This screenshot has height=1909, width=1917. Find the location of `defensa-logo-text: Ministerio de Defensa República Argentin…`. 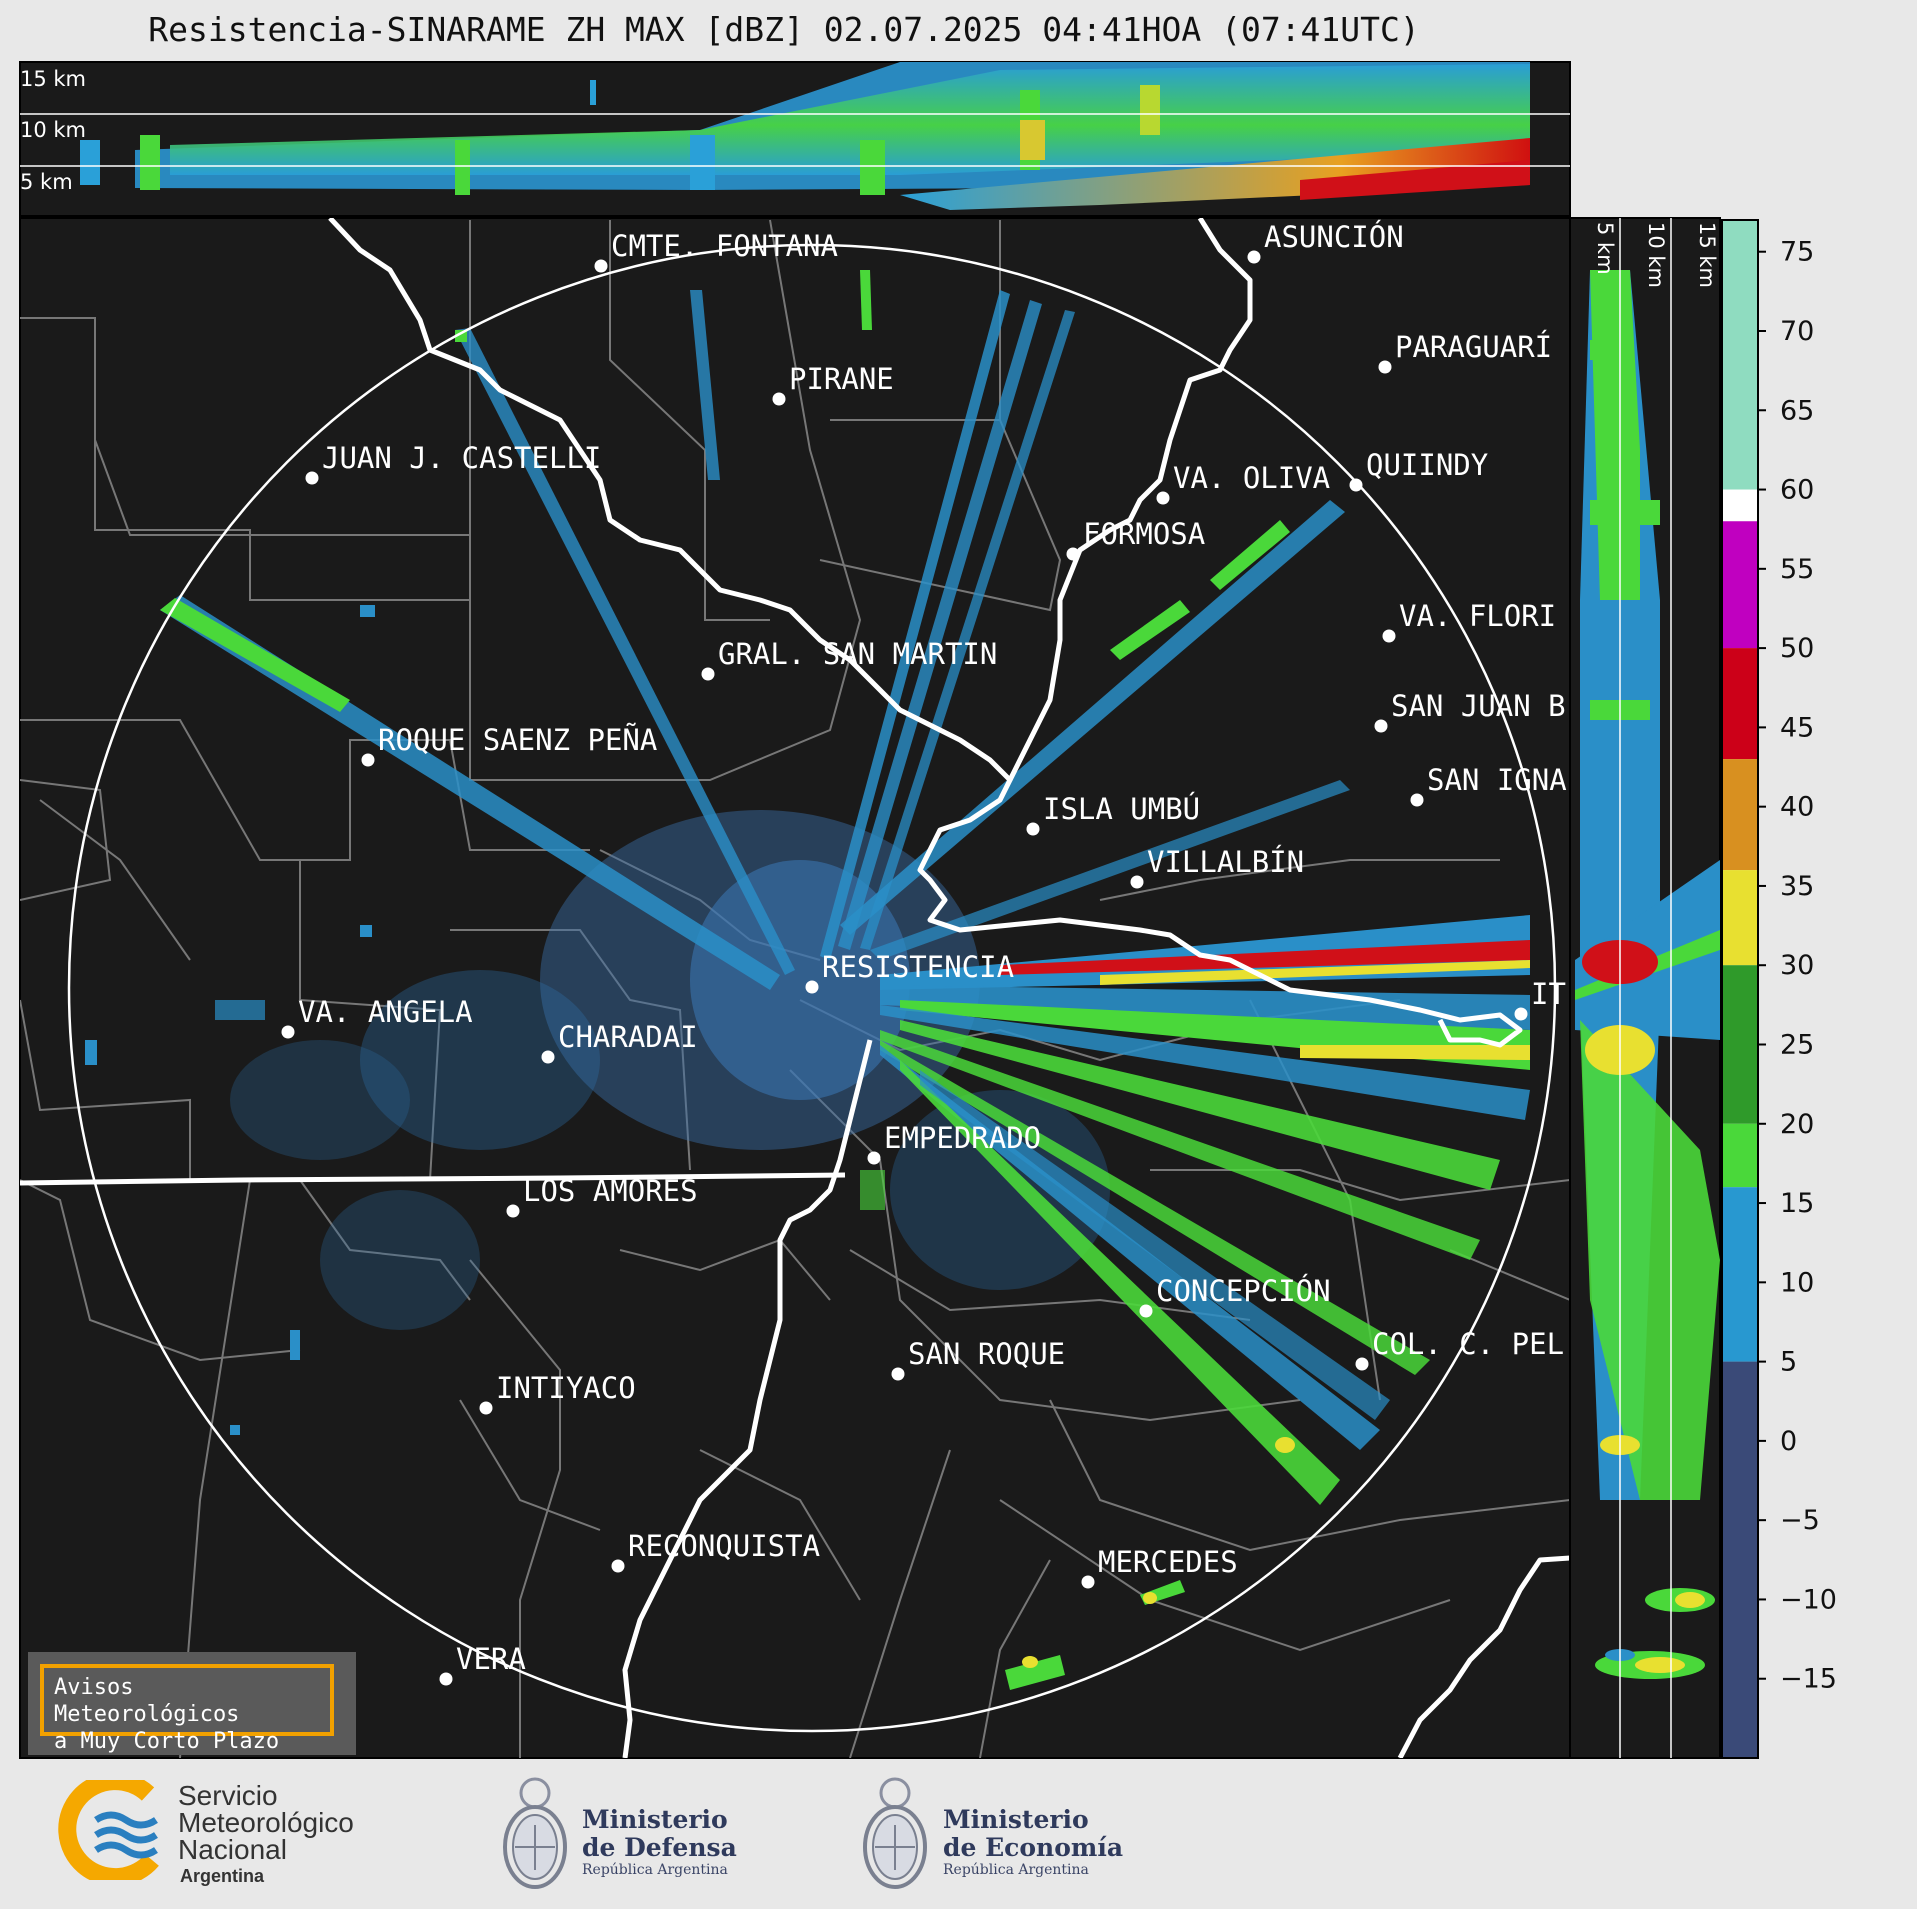

defensa-logo-text: Ministerio de Defensa República Argentin… is located at coordinates (659, 1842).